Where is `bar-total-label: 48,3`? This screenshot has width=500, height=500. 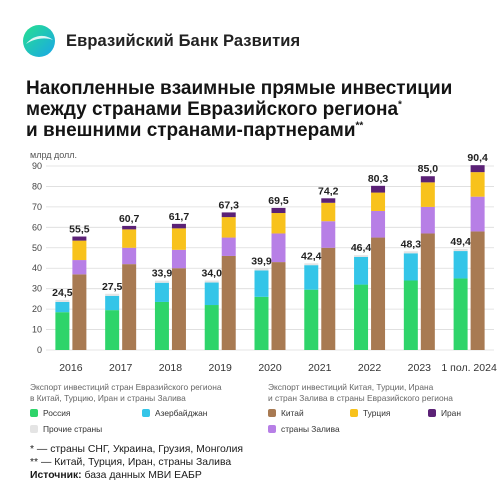
bar-total-label: 48,3 is located at coordinates (411, 244).